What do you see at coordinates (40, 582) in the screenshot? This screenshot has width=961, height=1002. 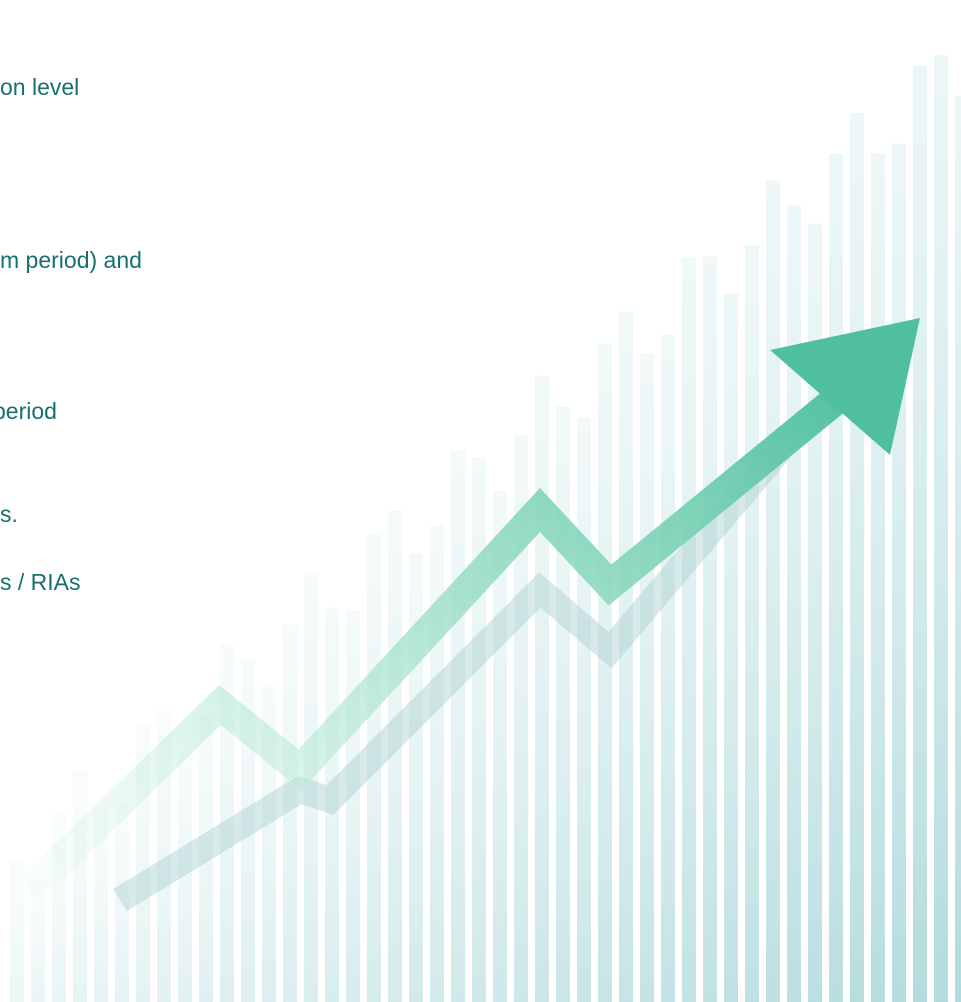 I see `text-line: s / RIAs` at bounding box center [40, 582].